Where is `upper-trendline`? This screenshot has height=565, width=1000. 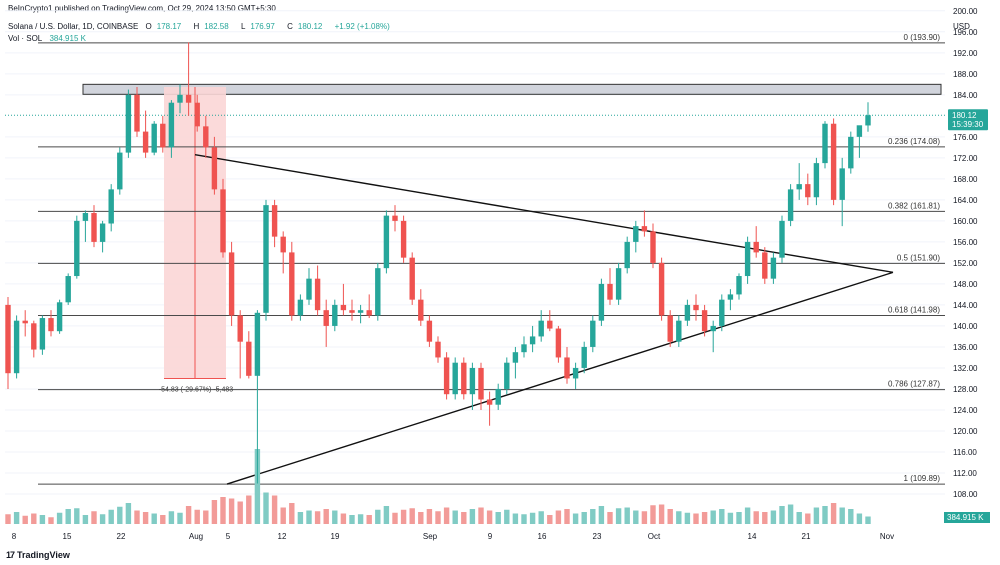
upper-trendline is located at coordinates (544, 214).